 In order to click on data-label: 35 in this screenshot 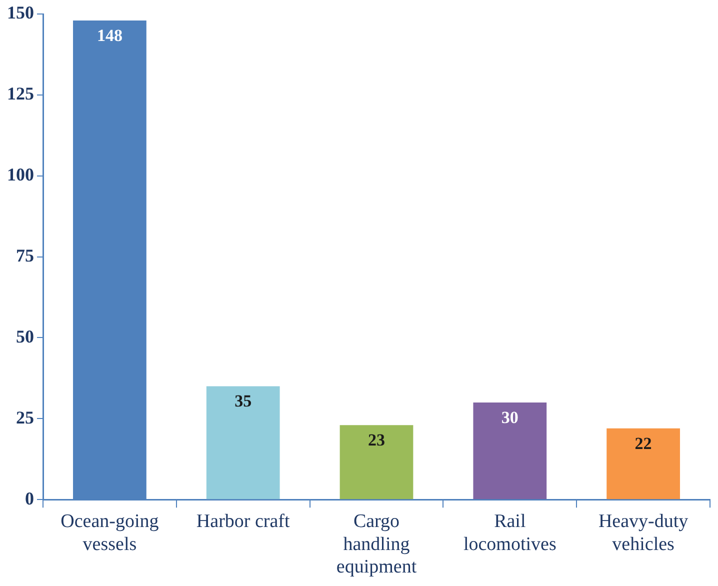, I will do `click(243, 401)`.